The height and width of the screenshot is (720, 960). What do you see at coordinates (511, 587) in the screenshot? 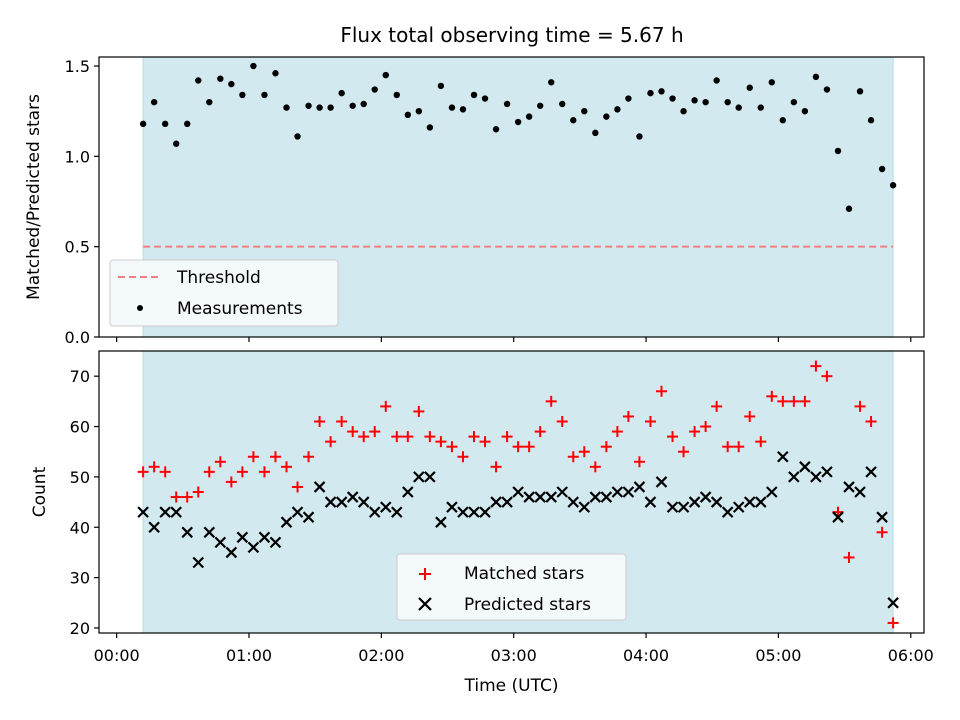
I see `bottom-legend-box` at bounding box center [511, 587].